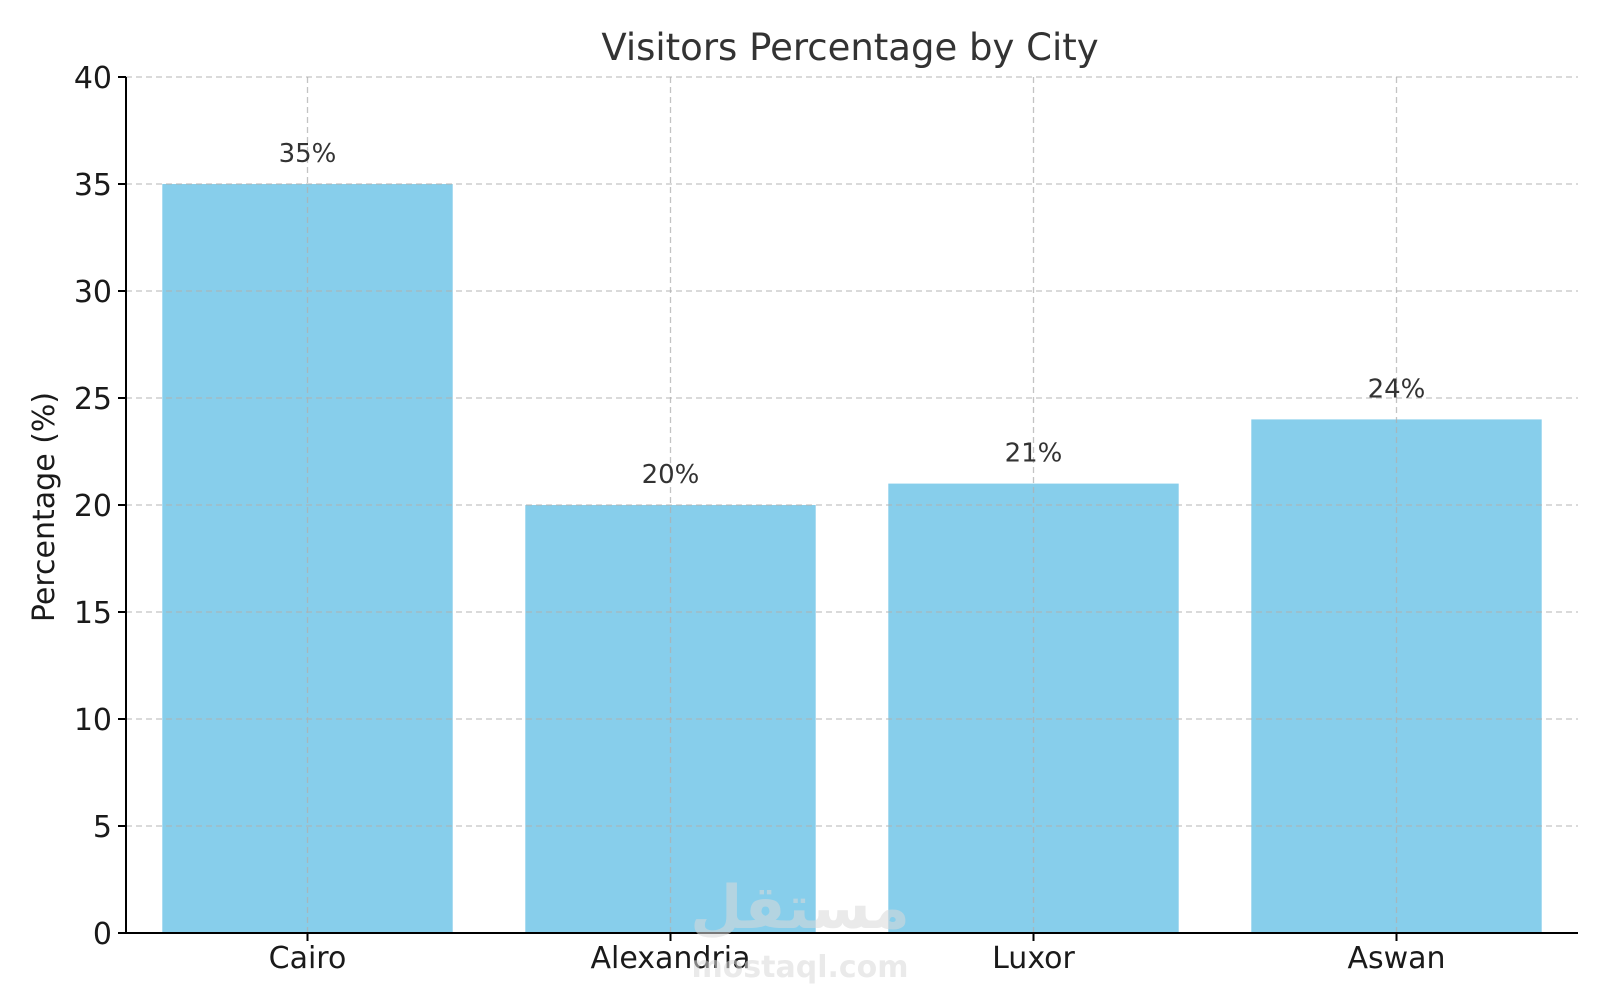 This screenshot has height=1000, width=1600. Describe the element at coordinates (93, 78) in the screenshot. I see `y-tick-label: 40` at that location.